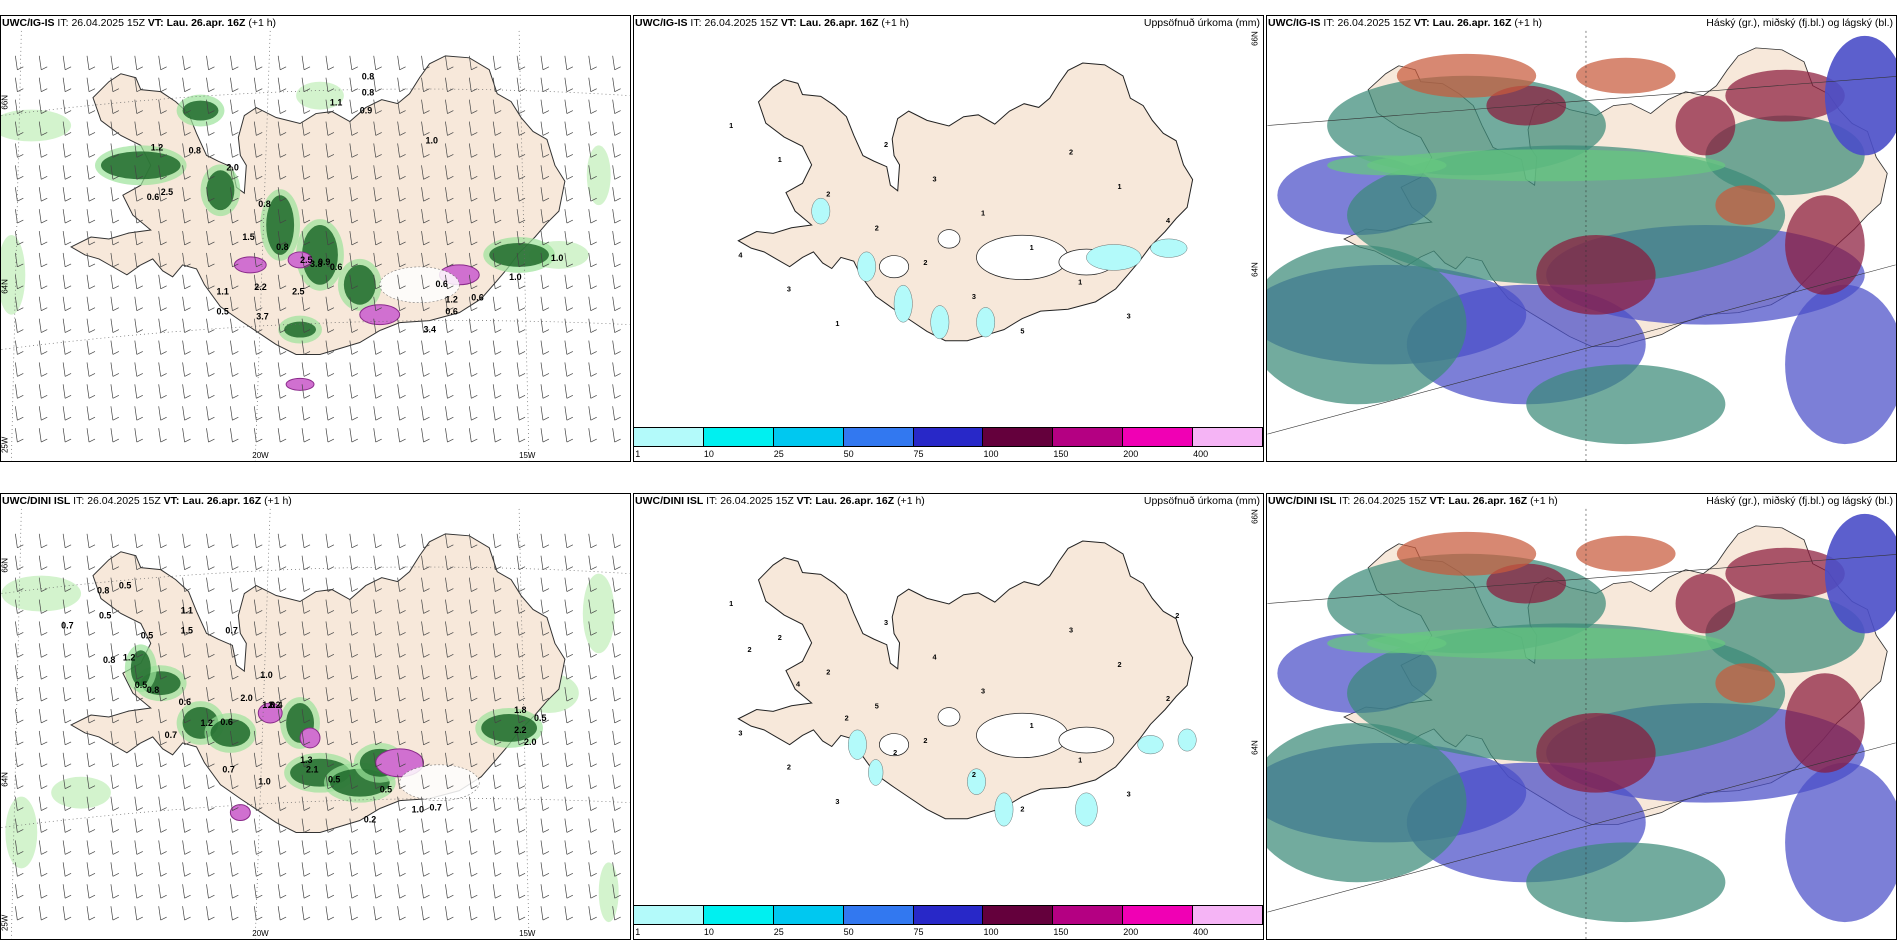 The width and height of the screenshot is (1900, 950). I want to click on precip-value-label: 5, so click(1022, 330).